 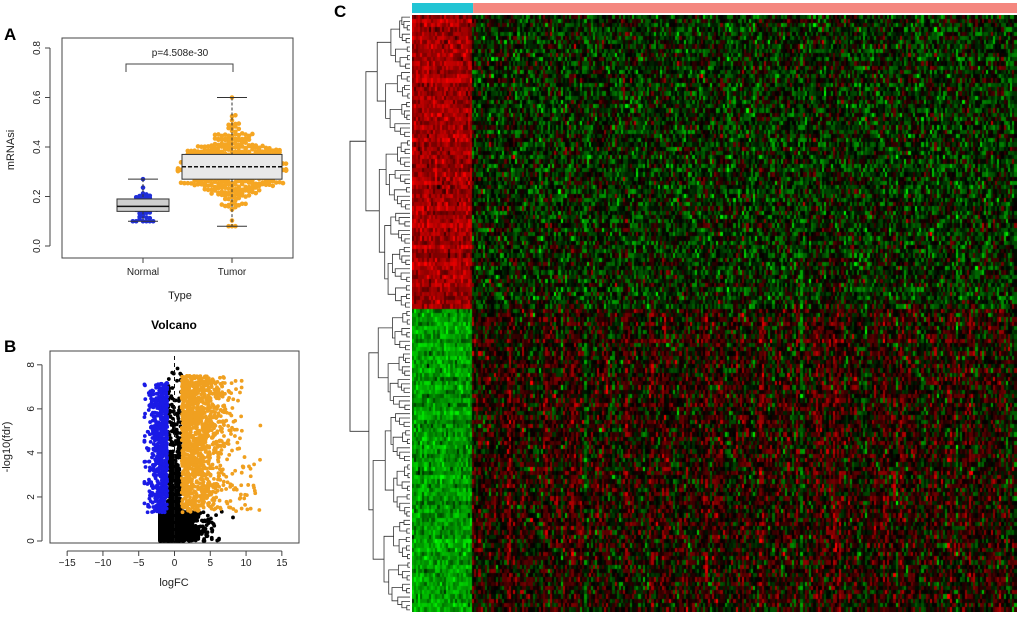 I want to click on volcano-title: Volcano, so click(x=174, y=325).